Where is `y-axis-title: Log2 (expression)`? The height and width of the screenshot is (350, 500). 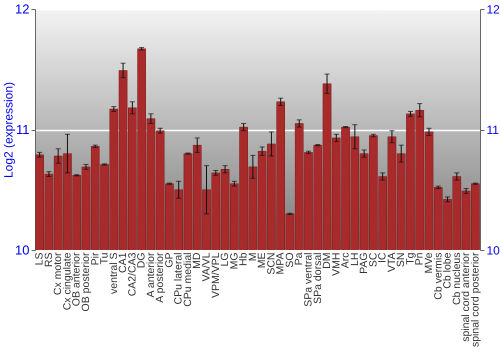 y-axis-title: Log2 (expression) is located at coordinates (9, 130).